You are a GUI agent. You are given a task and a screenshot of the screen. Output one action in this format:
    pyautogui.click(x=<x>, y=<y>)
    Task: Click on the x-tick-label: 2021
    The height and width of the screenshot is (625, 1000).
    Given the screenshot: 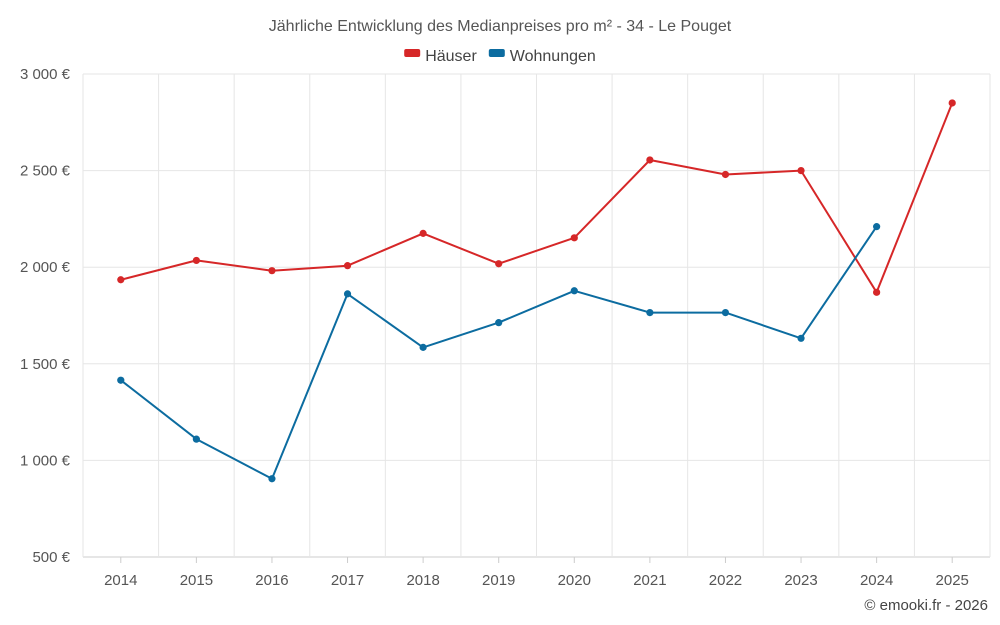 What is the action you would take?
    pyautogui.click(x=649, y=580)
    